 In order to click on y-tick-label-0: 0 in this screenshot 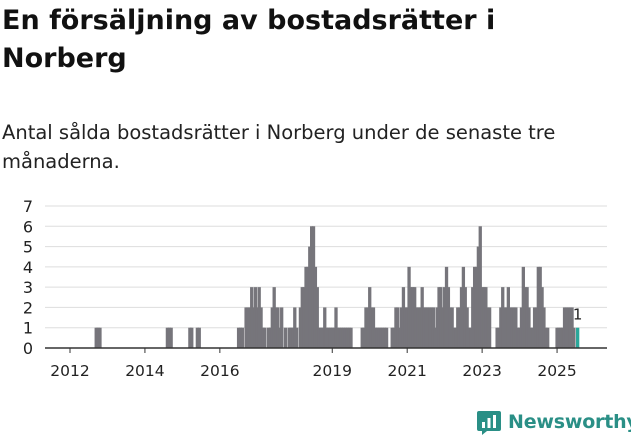, I will do `click(28, 348)`.